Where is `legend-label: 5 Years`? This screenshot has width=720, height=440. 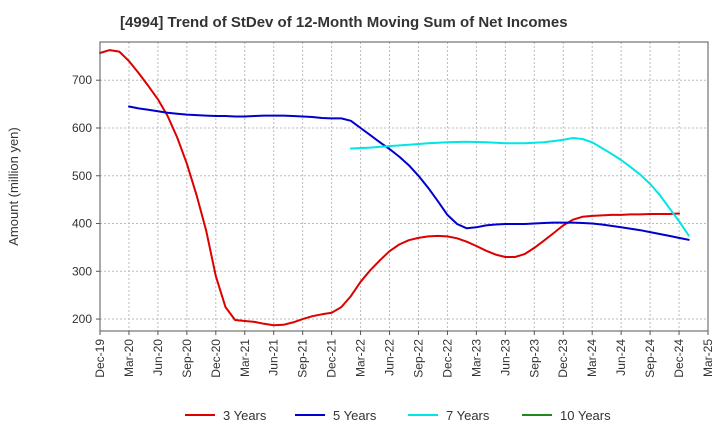 legend-label: 5 Years is located at coordinates (355, 415).